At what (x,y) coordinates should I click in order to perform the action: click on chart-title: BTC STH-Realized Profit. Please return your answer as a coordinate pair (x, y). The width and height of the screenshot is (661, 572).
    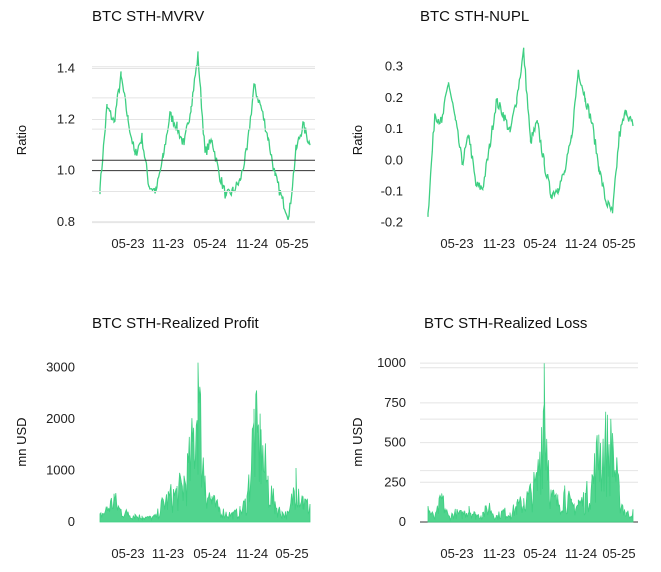
    Looking at the image, I should click on (176, 323).